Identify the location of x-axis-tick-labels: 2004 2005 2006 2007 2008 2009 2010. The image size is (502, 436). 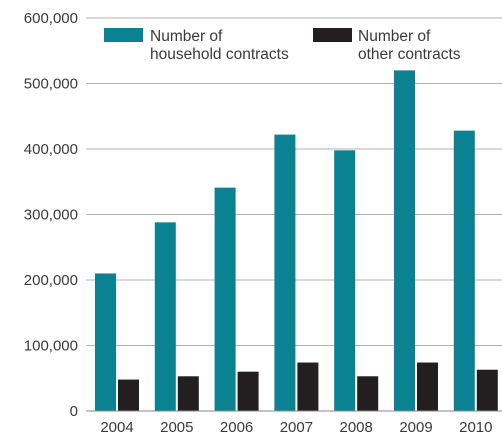
(296, 427).